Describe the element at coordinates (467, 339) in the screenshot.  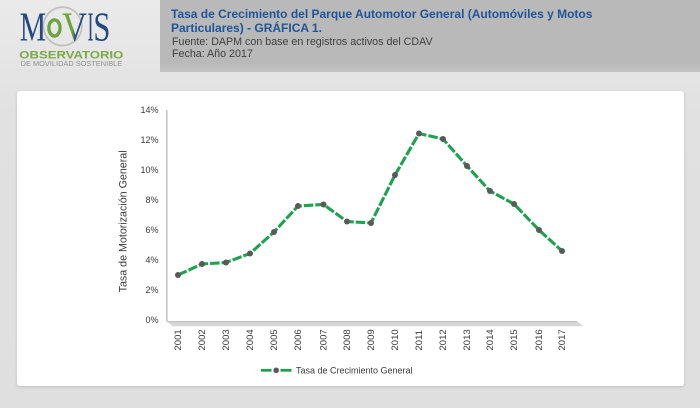
I see `svg-text: 2013` at that location.